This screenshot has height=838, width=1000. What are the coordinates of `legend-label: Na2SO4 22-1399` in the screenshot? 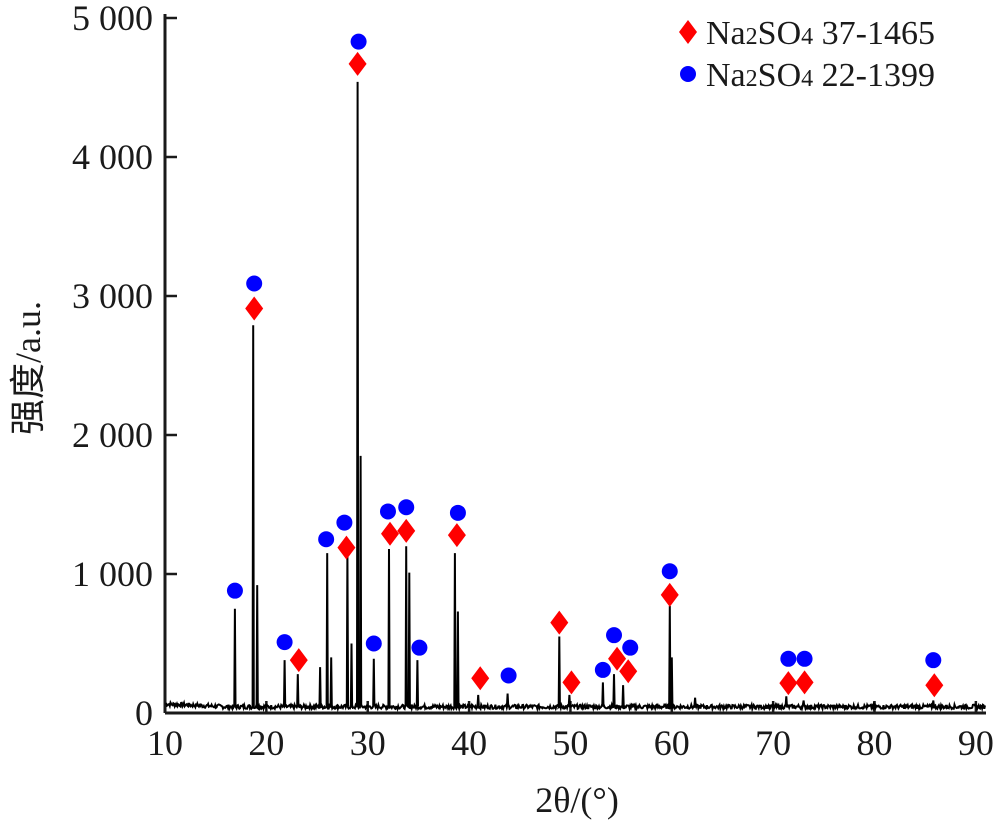 It's located at (820, 75).